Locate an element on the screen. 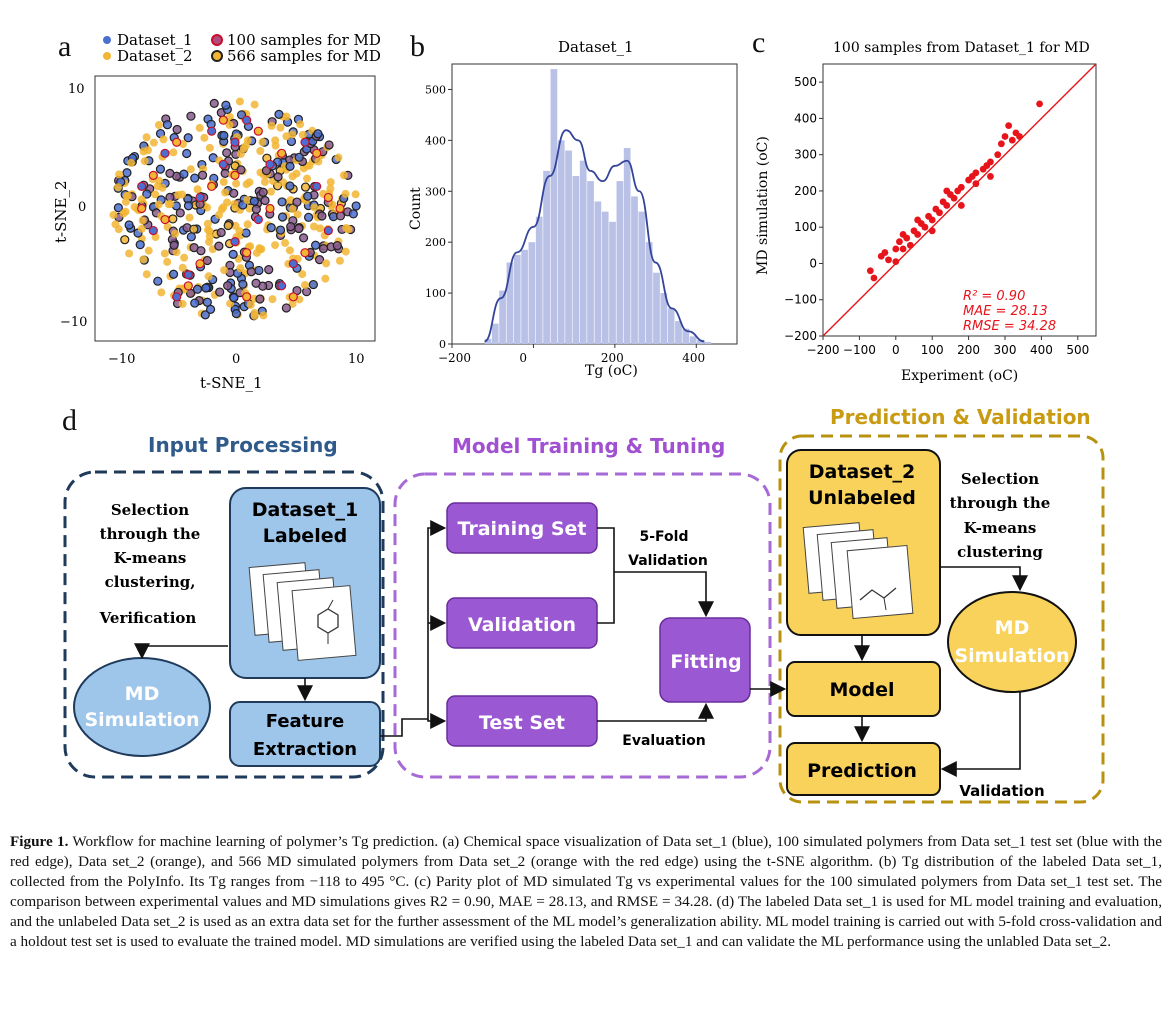 This screenshot has height=1024, width=1174. tsne-ytick-2: −10 is located at coordinates (73, 322).